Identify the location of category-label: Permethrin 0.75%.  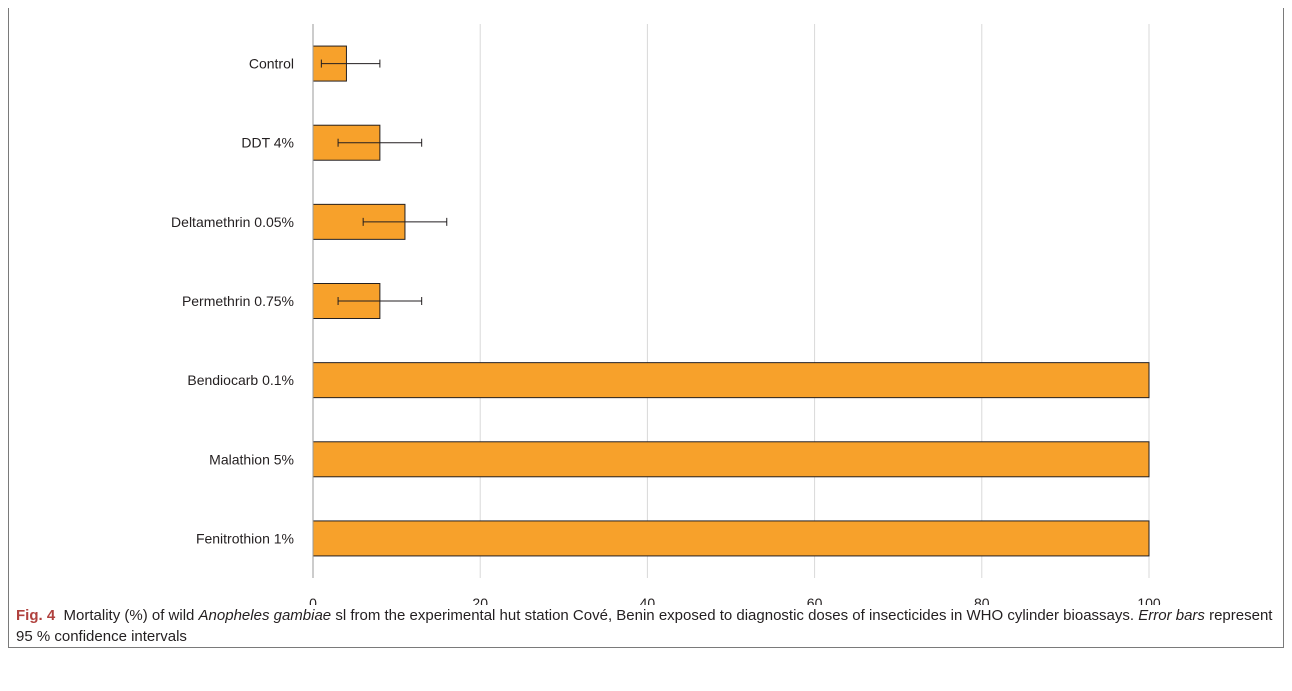
(238, 301).